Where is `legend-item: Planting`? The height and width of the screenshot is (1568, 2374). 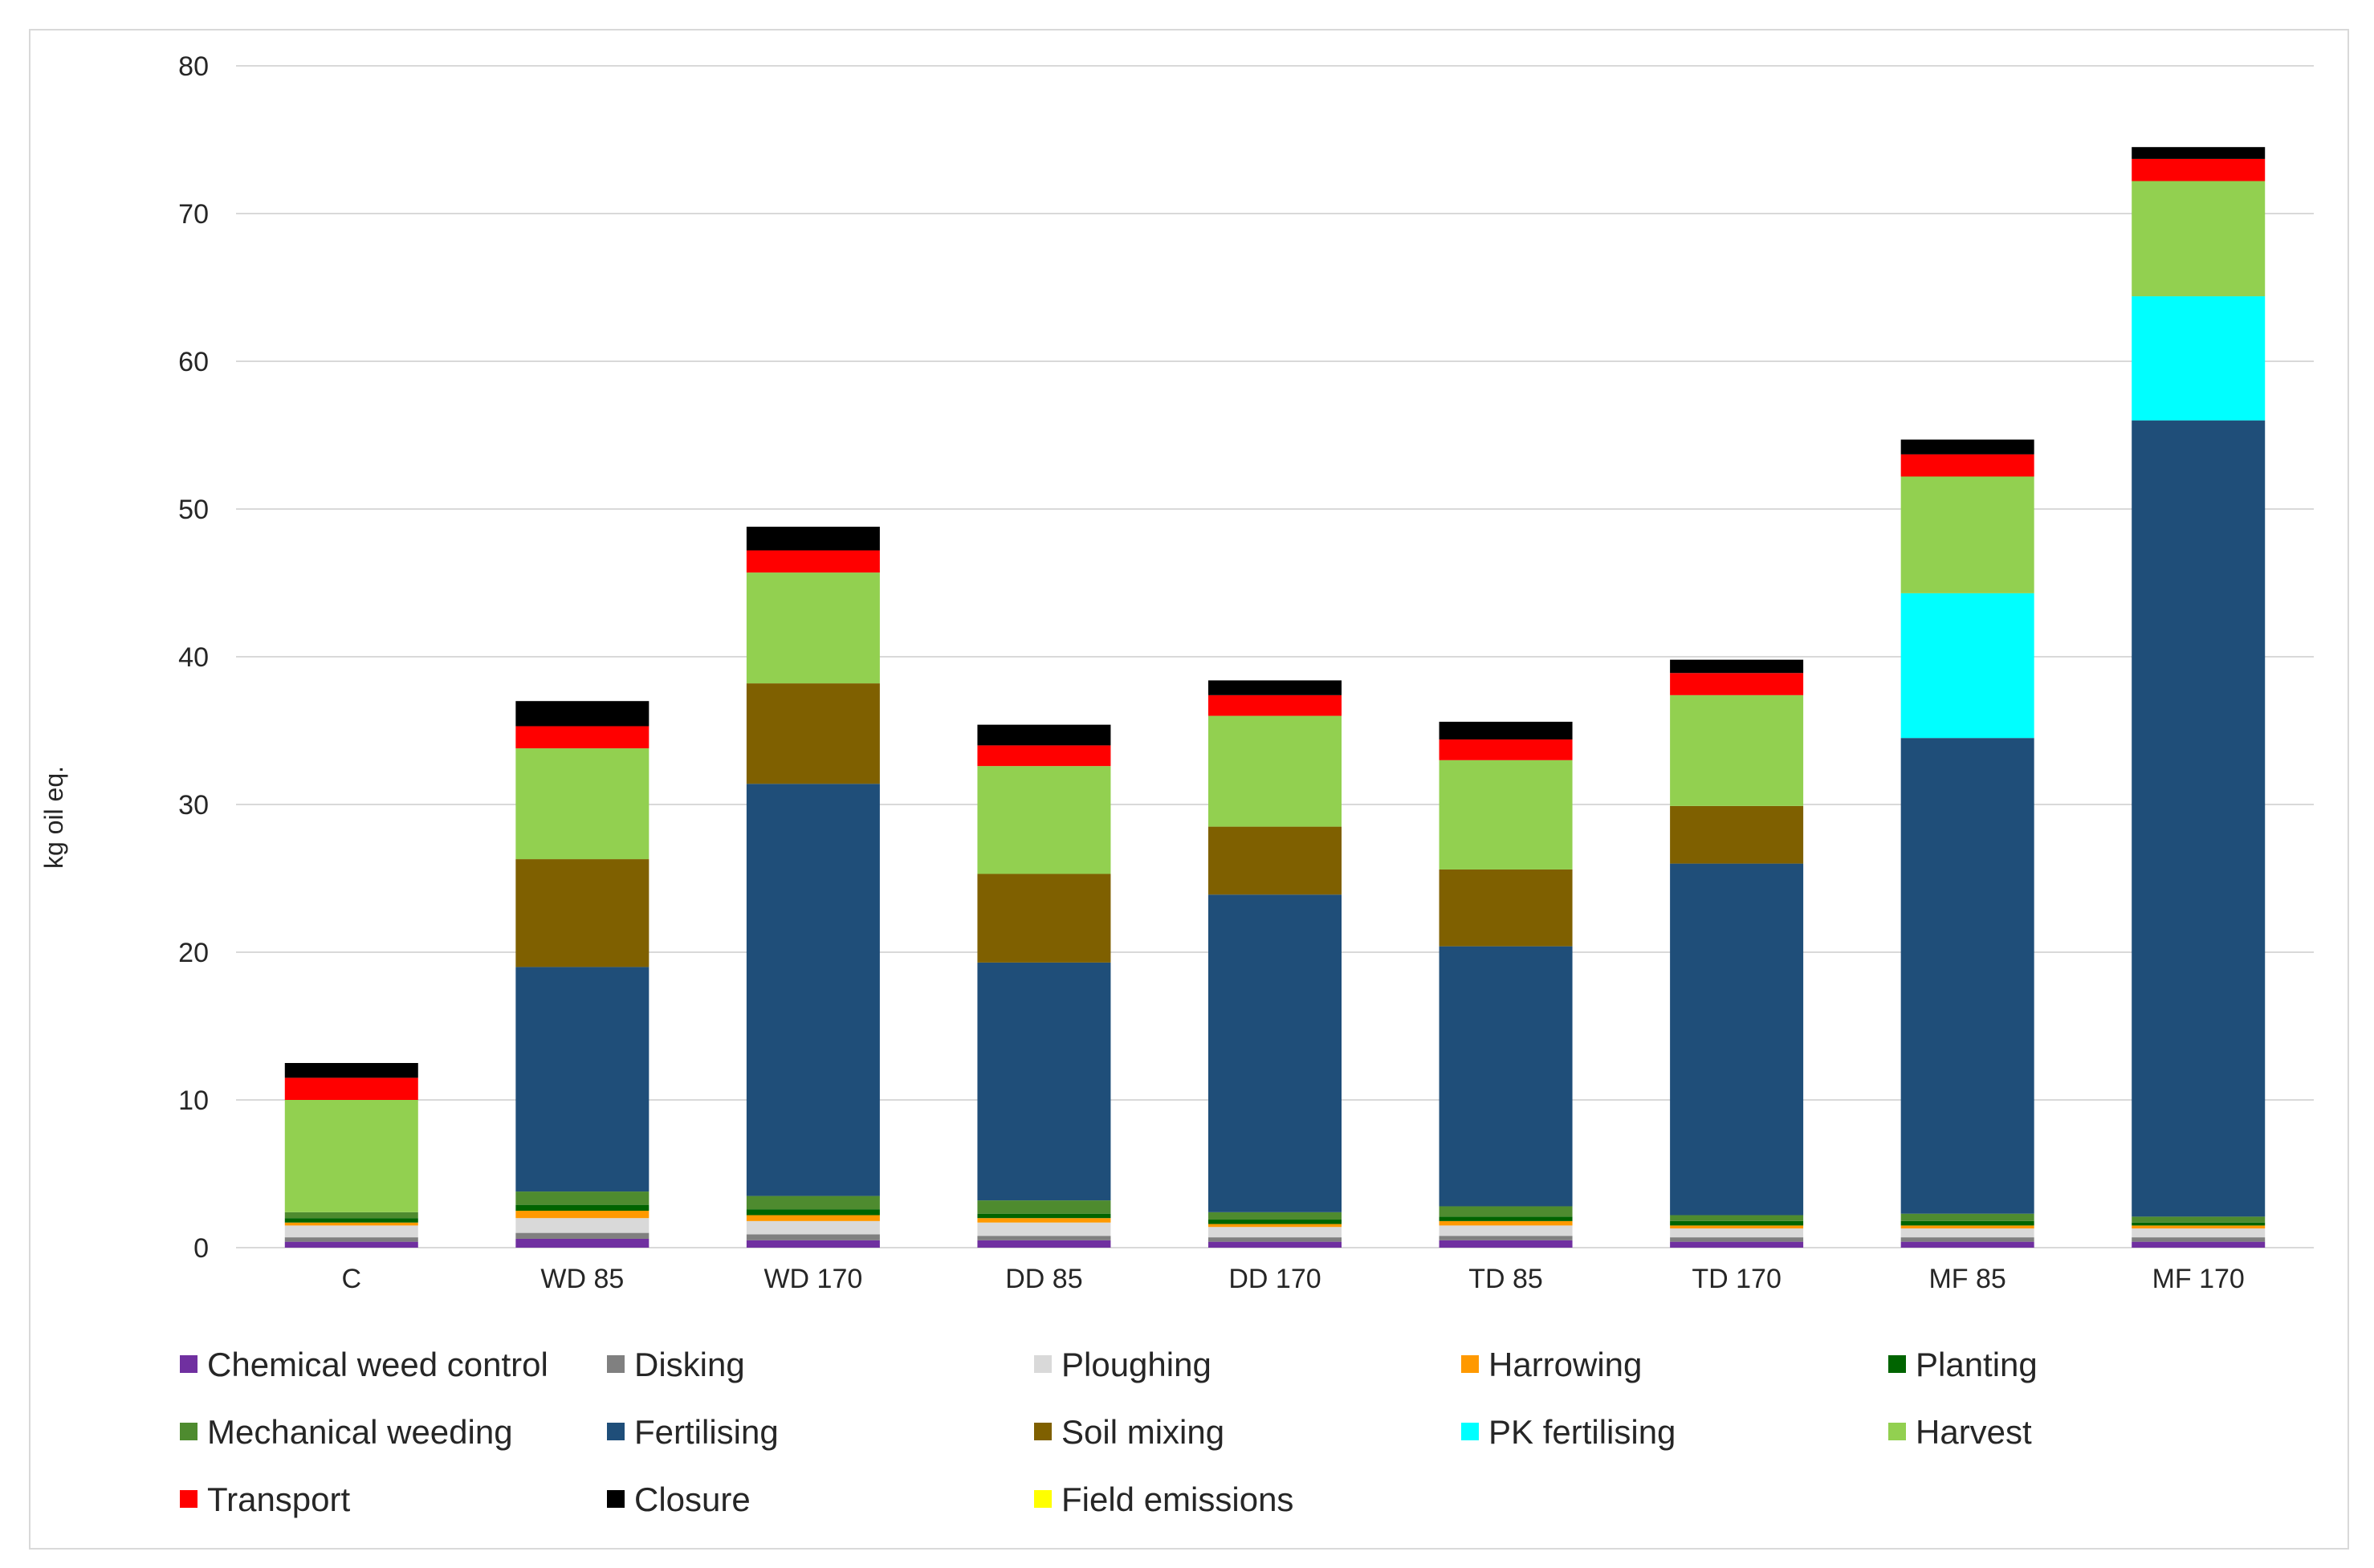
legend-item: Planting is located at coordinates (1963, 1364).